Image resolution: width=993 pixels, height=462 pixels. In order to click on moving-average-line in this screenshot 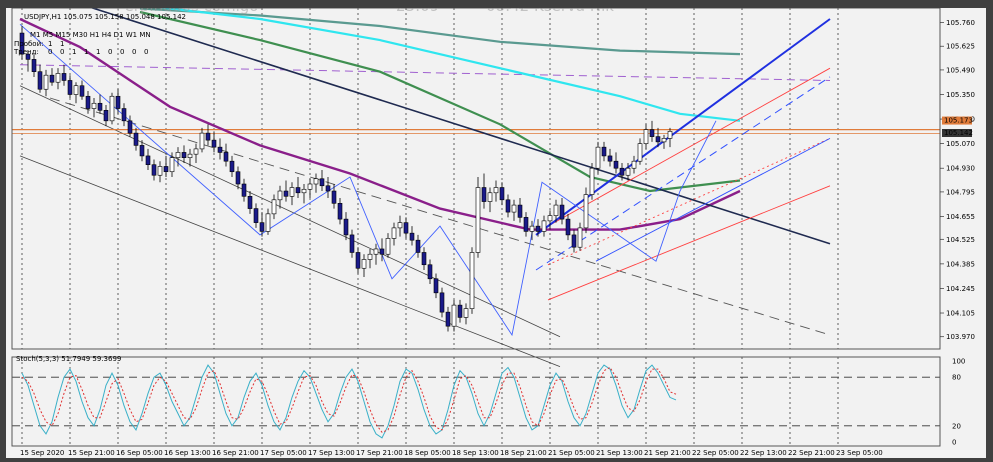, I will do `click(448, 65)`.